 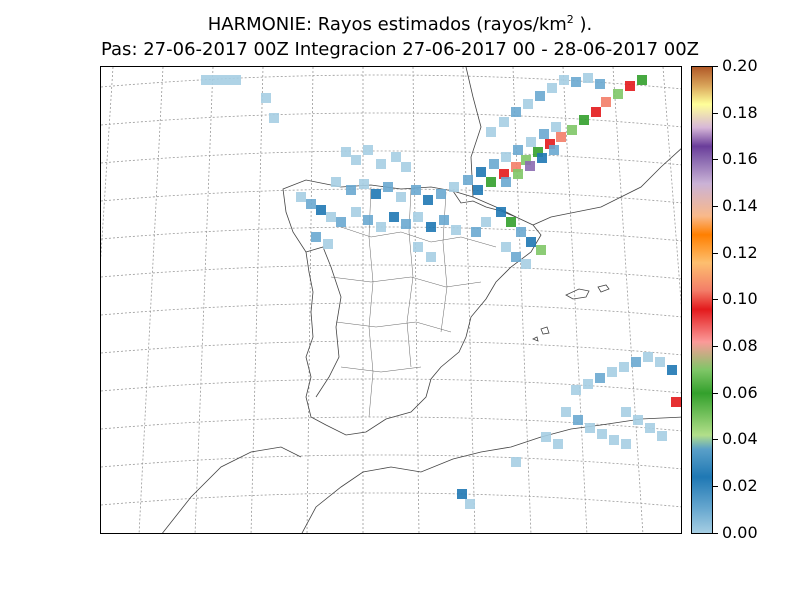 What do you see at coordinates (740, 112) in the screenshot?
I see `colorbar-label: 0.18` at bounding box center [740, 112].